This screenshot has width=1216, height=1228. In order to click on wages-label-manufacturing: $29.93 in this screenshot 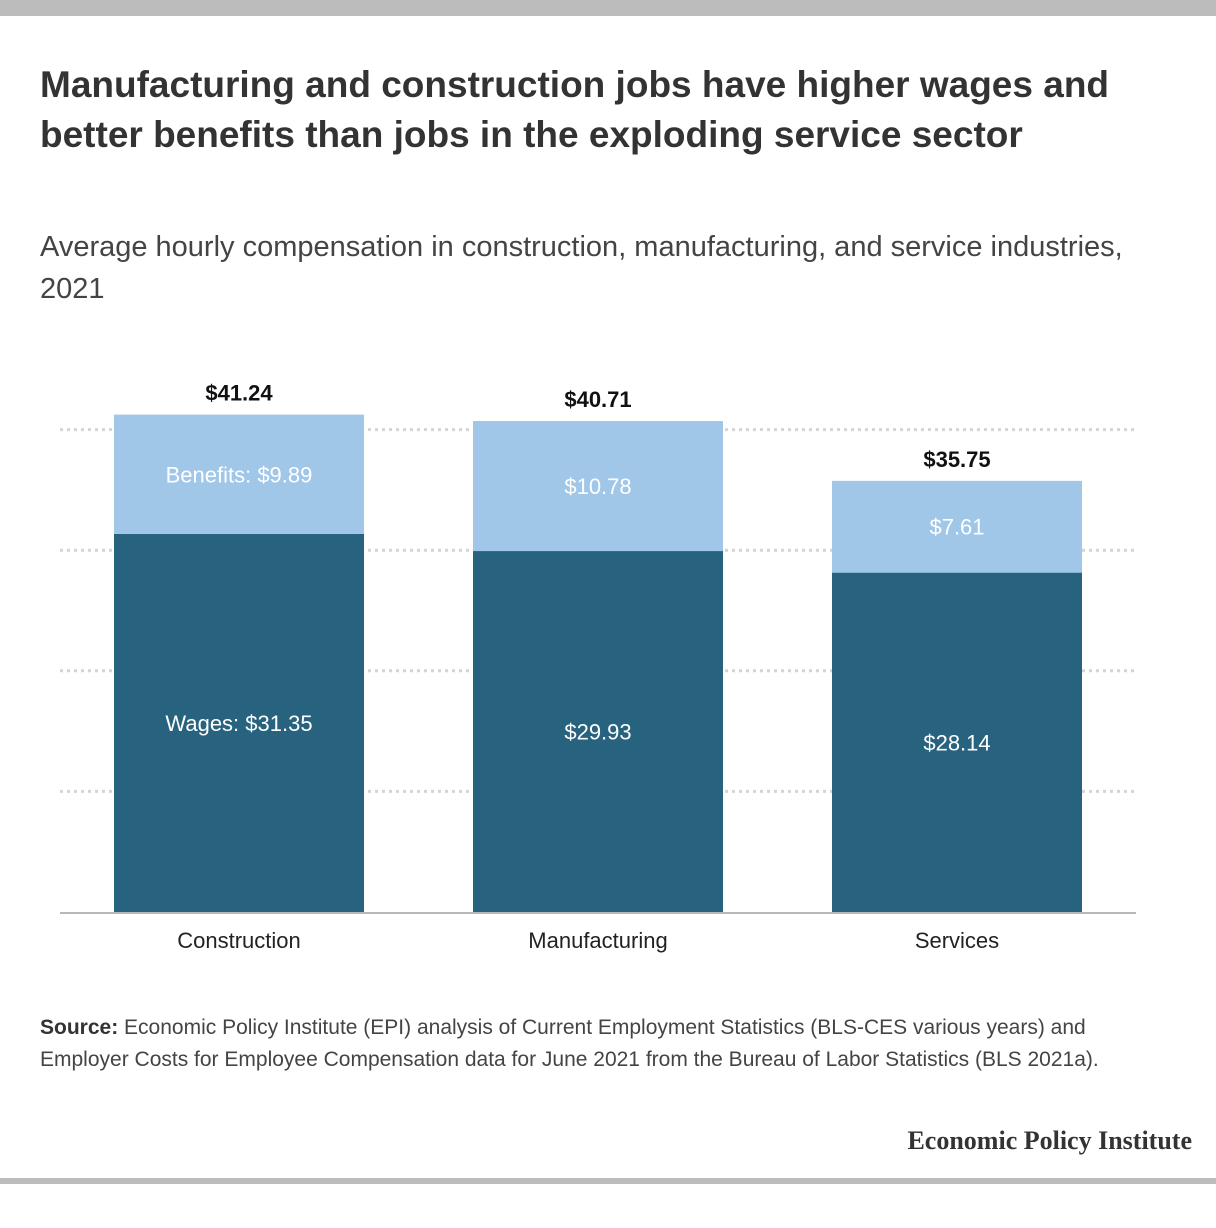, I will do `click(597, 732)`.